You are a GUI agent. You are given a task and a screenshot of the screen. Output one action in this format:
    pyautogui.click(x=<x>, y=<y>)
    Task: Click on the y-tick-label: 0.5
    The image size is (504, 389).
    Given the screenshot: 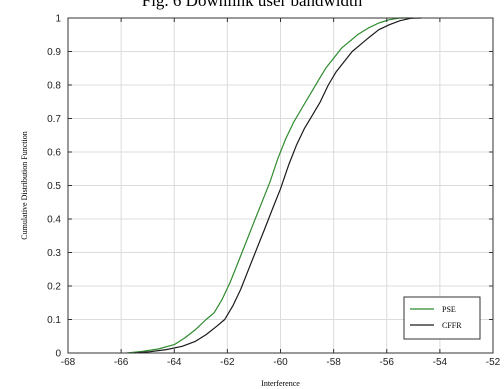 What is the action you would take?
    pyautogui.click(x=54, y=186)
    